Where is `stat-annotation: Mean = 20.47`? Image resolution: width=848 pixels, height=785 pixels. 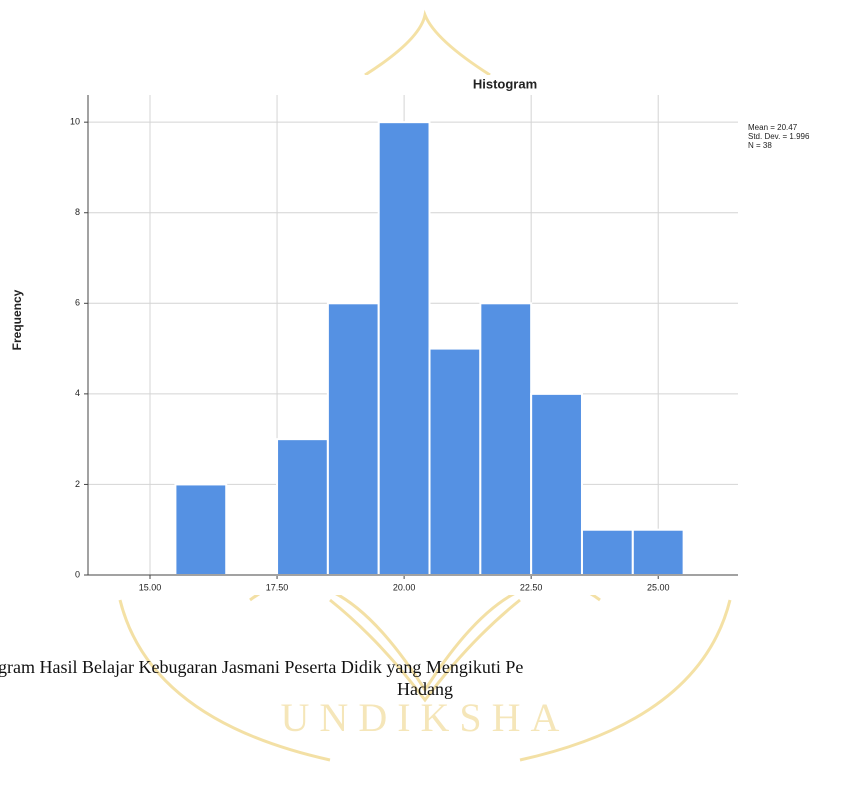 stat-annotation: Mean = 20.47 is located at coordinates (773, 127).